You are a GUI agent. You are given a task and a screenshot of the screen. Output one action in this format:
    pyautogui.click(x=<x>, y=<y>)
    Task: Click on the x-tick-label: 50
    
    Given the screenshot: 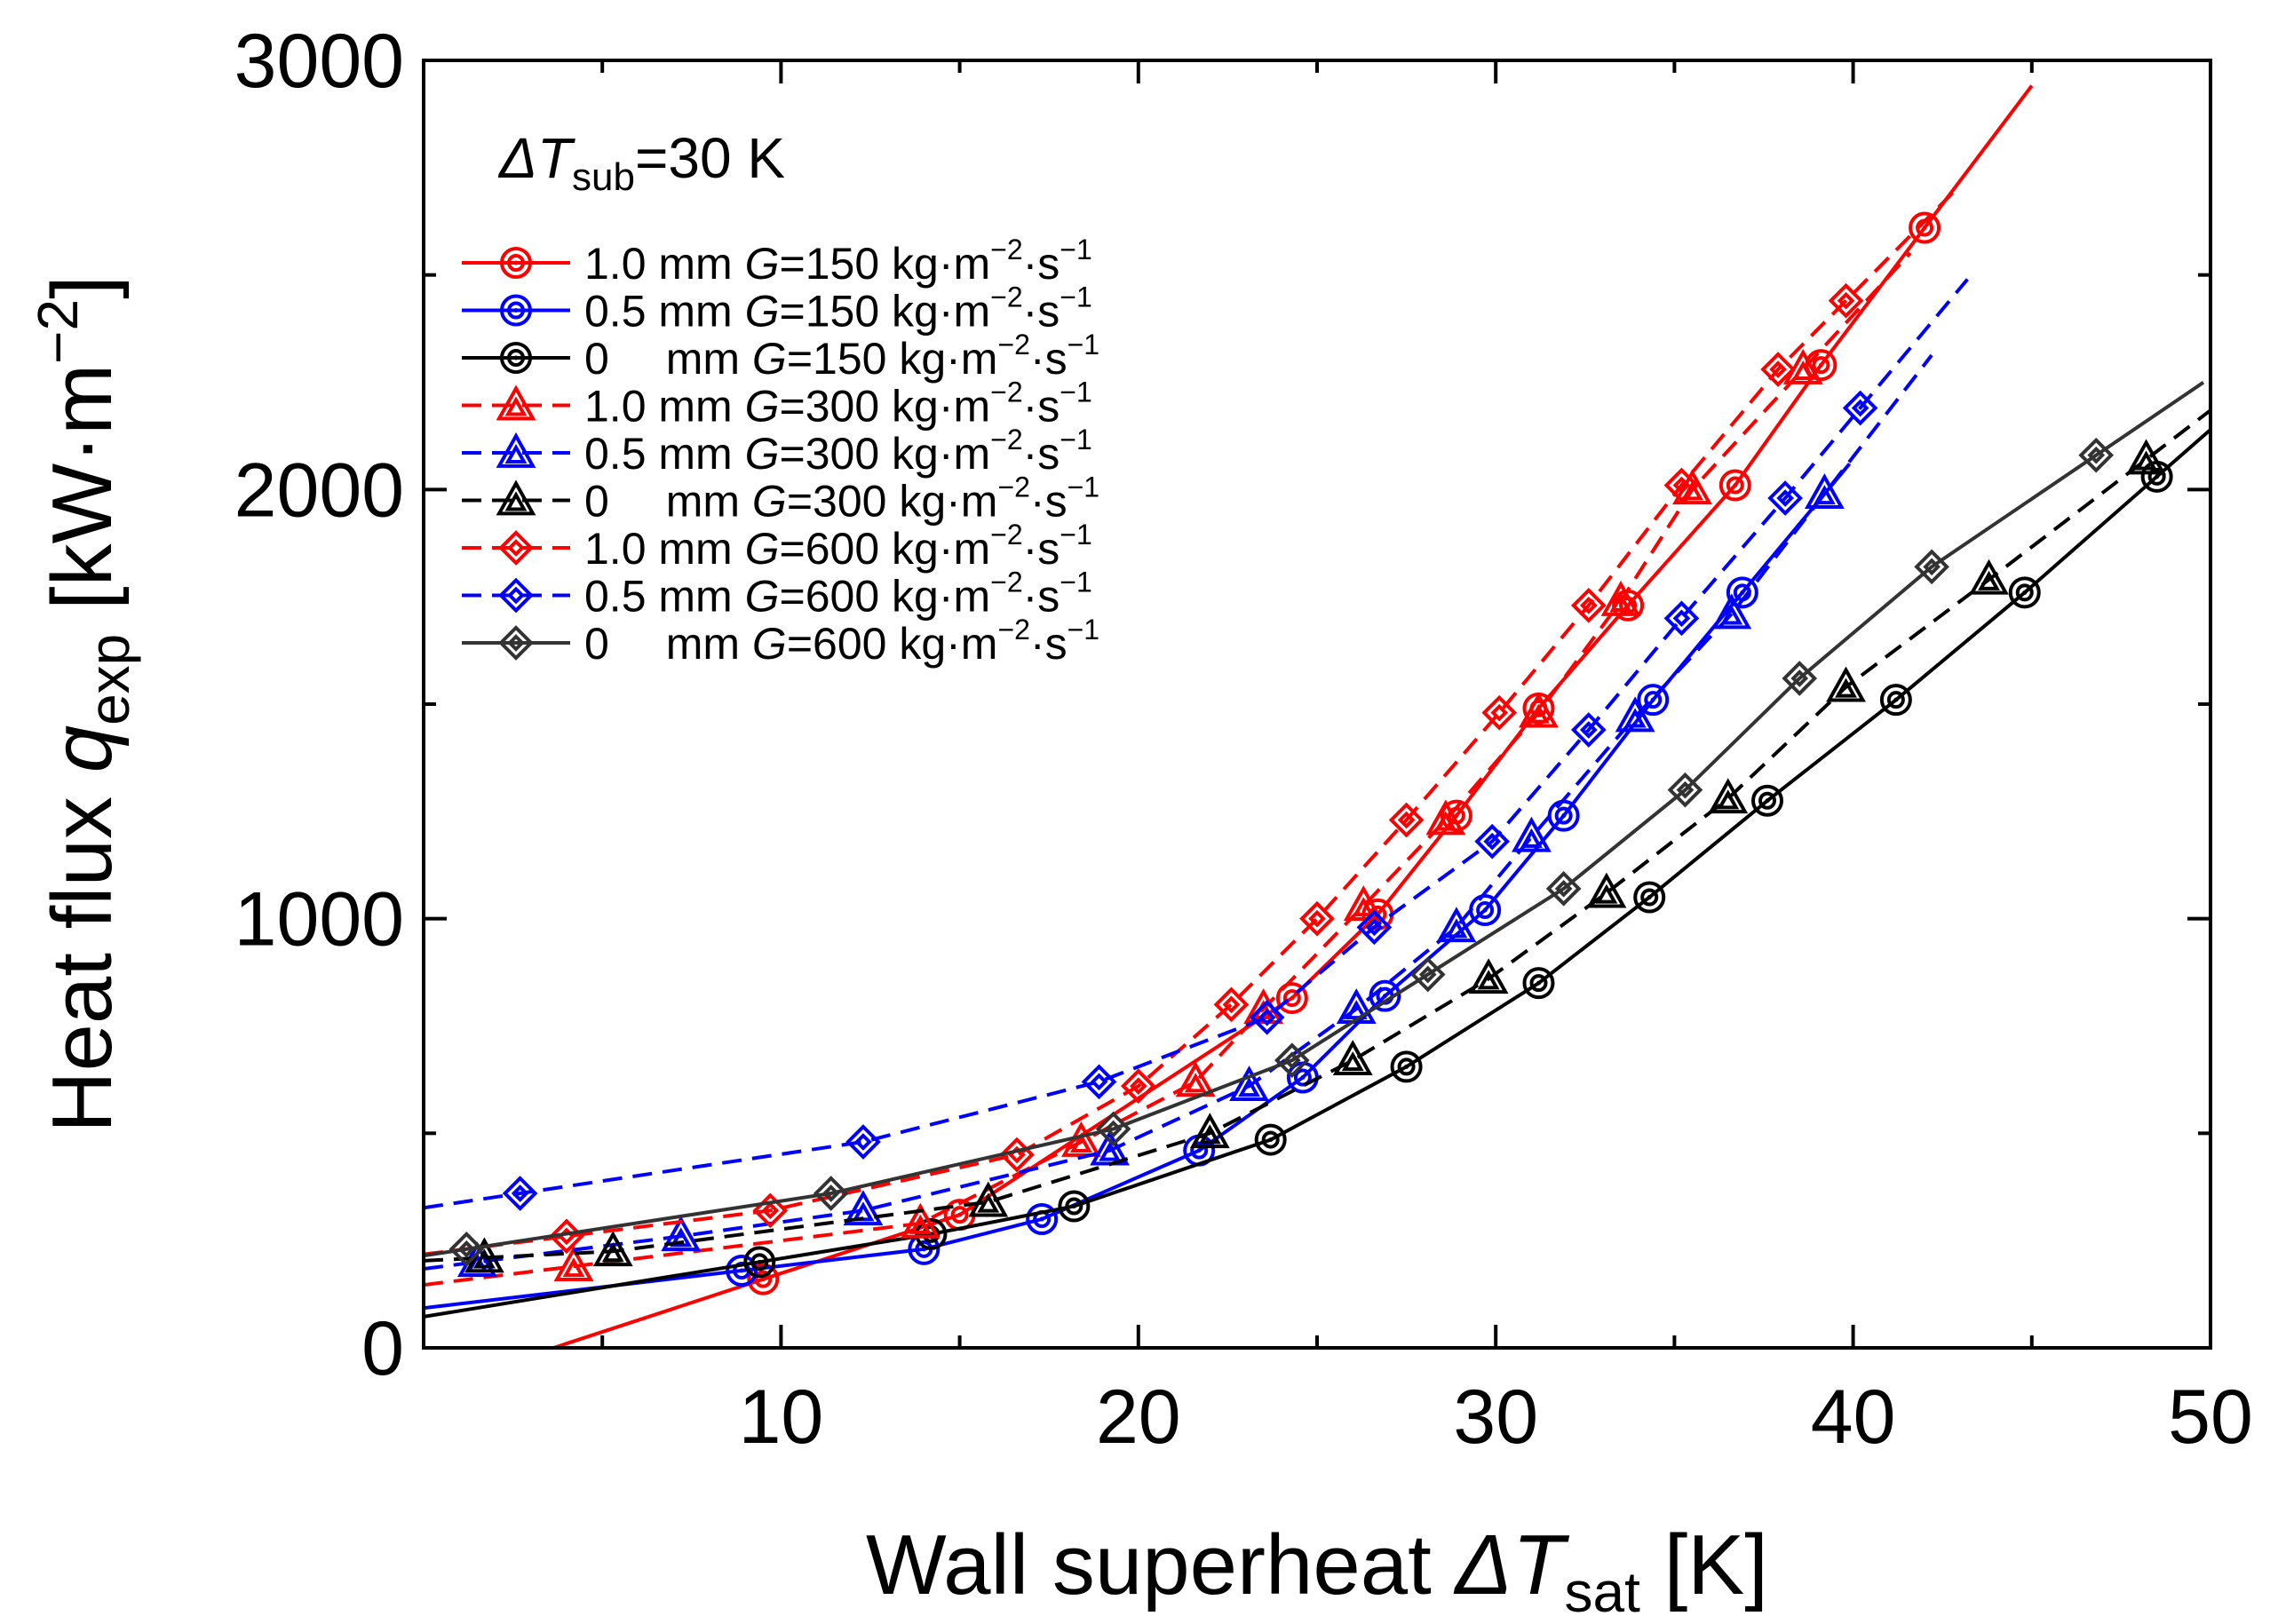 What is the action you would take?
    pyautogui.click(x=2210, y=1417)
    